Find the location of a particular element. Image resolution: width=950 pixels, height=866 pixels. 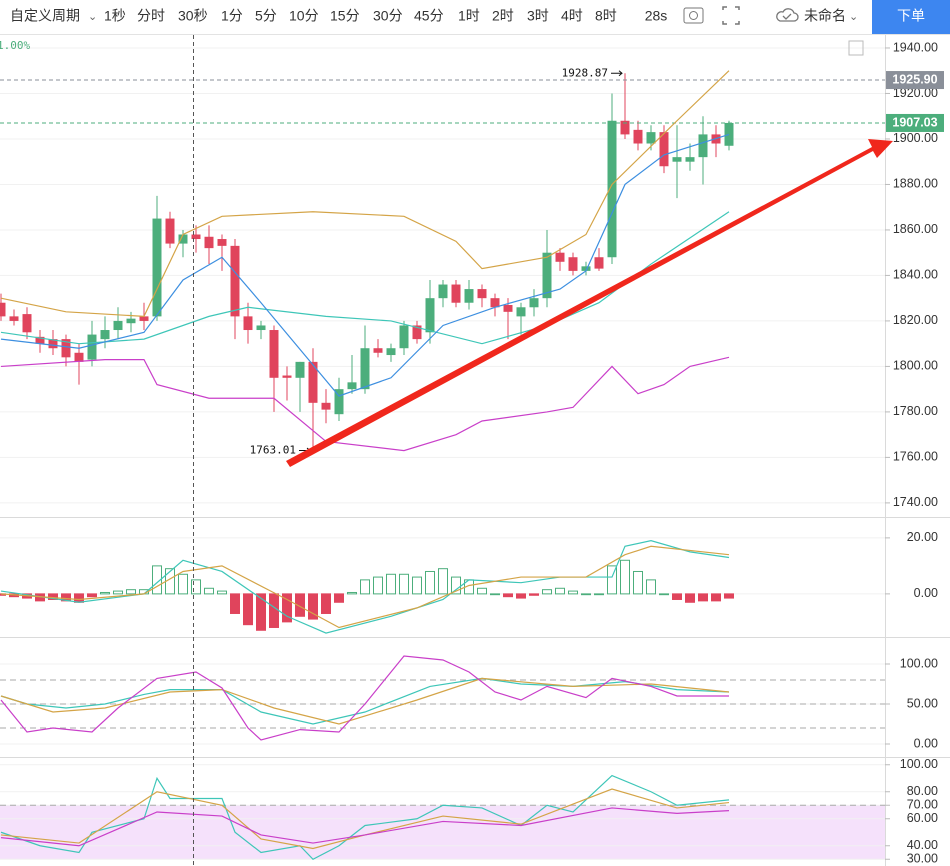

y-tick-label: 70.00 is located at coordinates (922, 805).